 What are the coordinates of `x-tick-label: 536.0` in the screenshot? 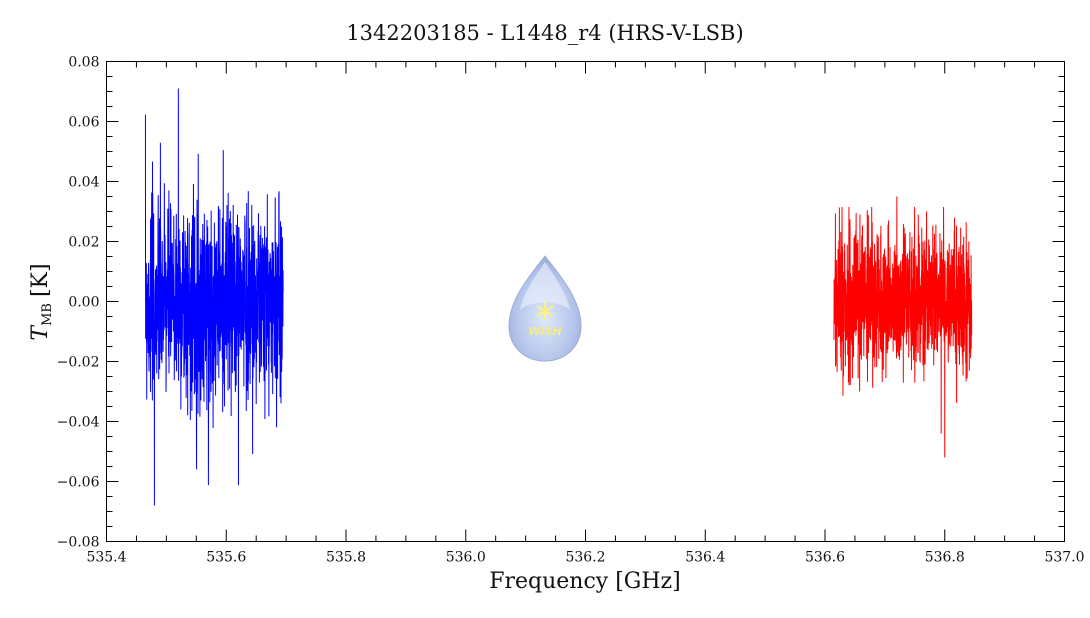 It's located at (466, 558).